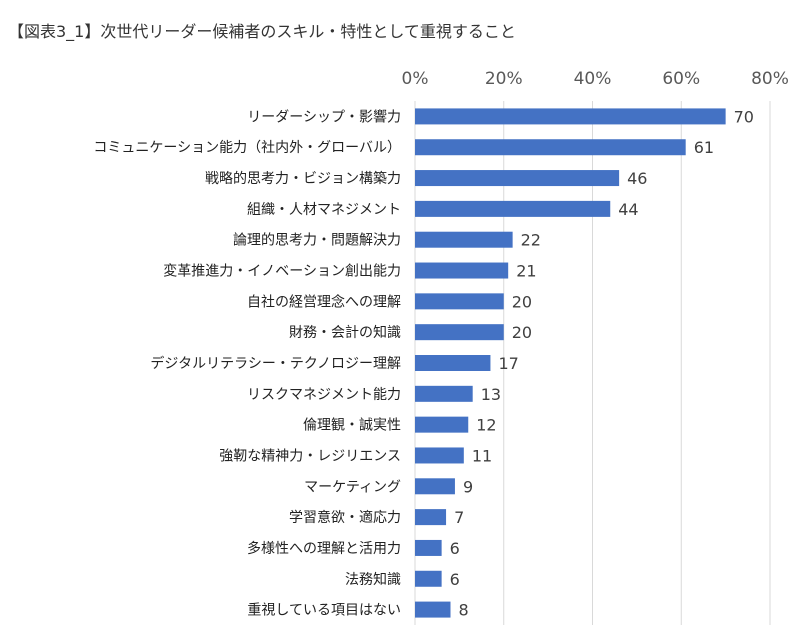 The height and width of the screenshot is (643, 810). What do you see at coordinates (317, 241) in the screenshot?
I see `category-label: 論理的思考力・問題解決力` at bounding box center [317, 241].